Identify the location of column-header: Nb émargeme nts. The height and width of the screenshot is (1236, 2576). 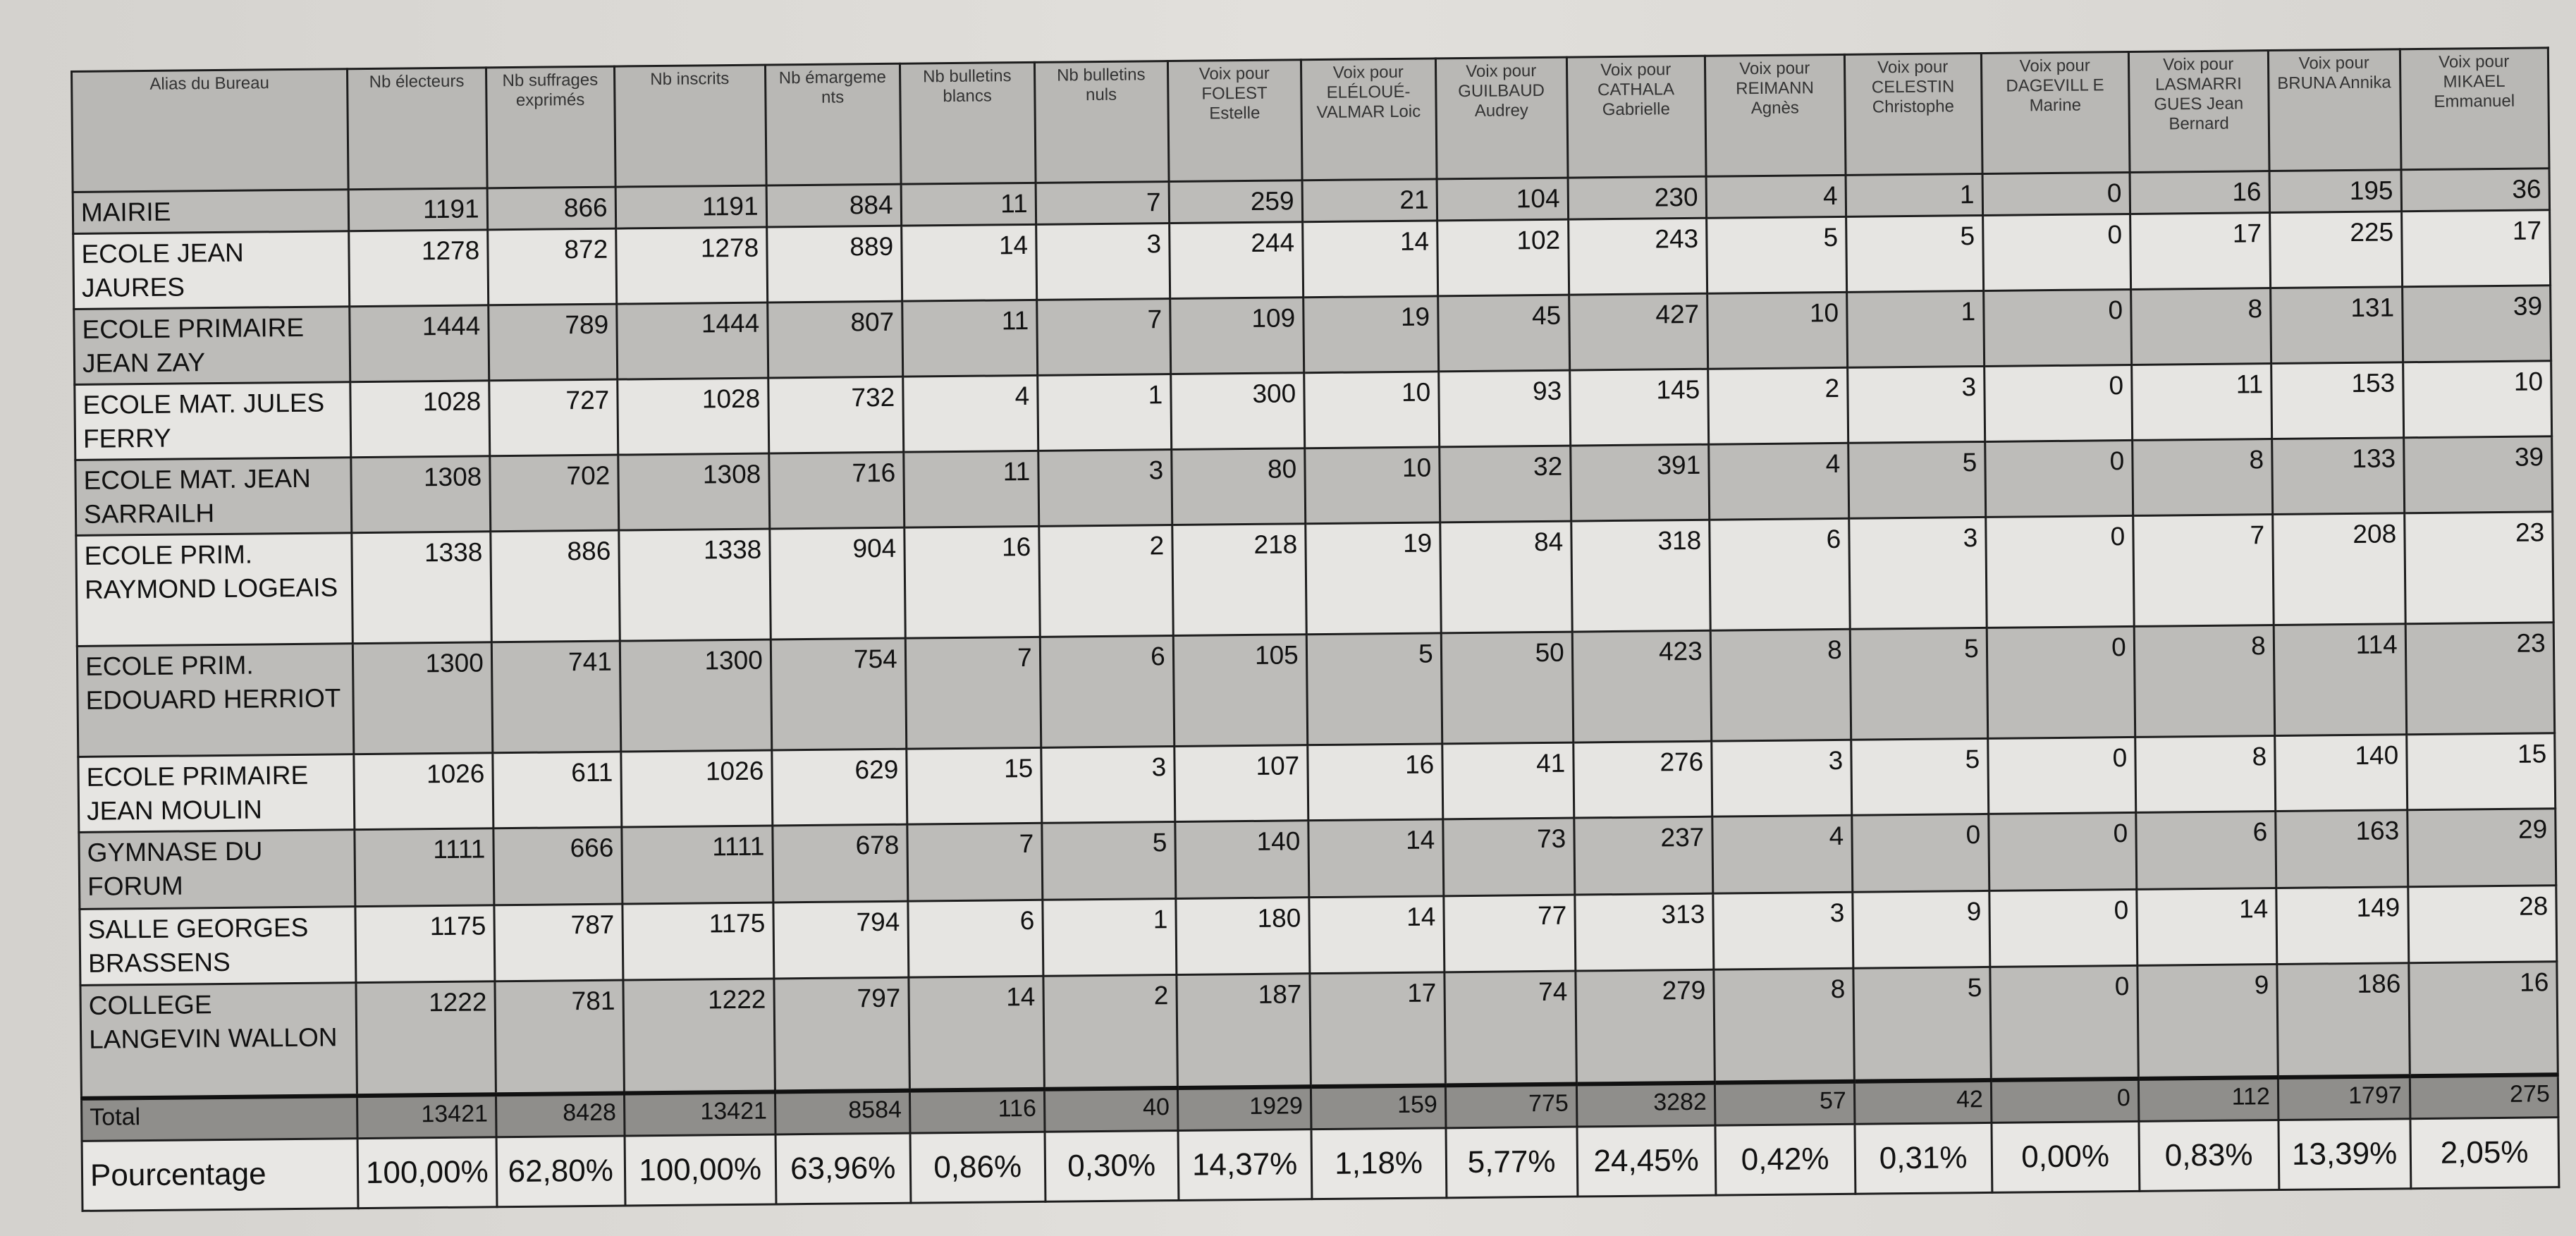
(833, 124).